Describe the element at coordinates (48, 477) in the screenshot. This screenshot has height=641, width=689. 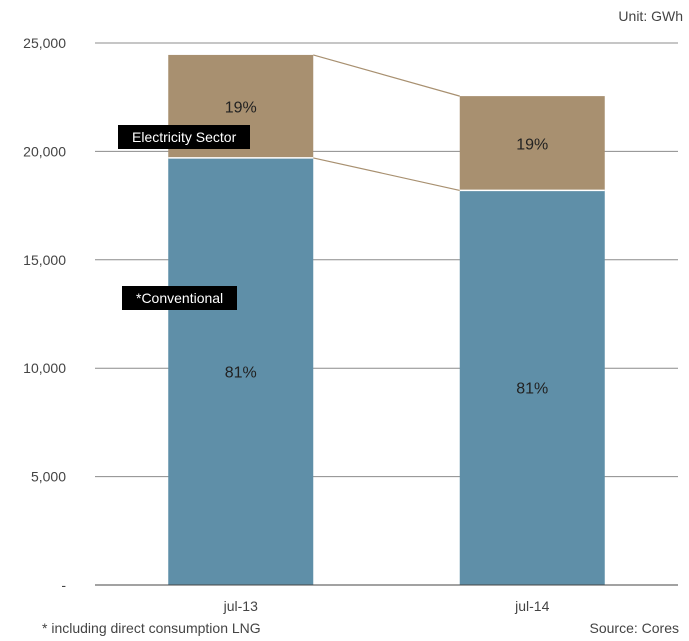
I see `y-tick-label: 5,000` at that location.